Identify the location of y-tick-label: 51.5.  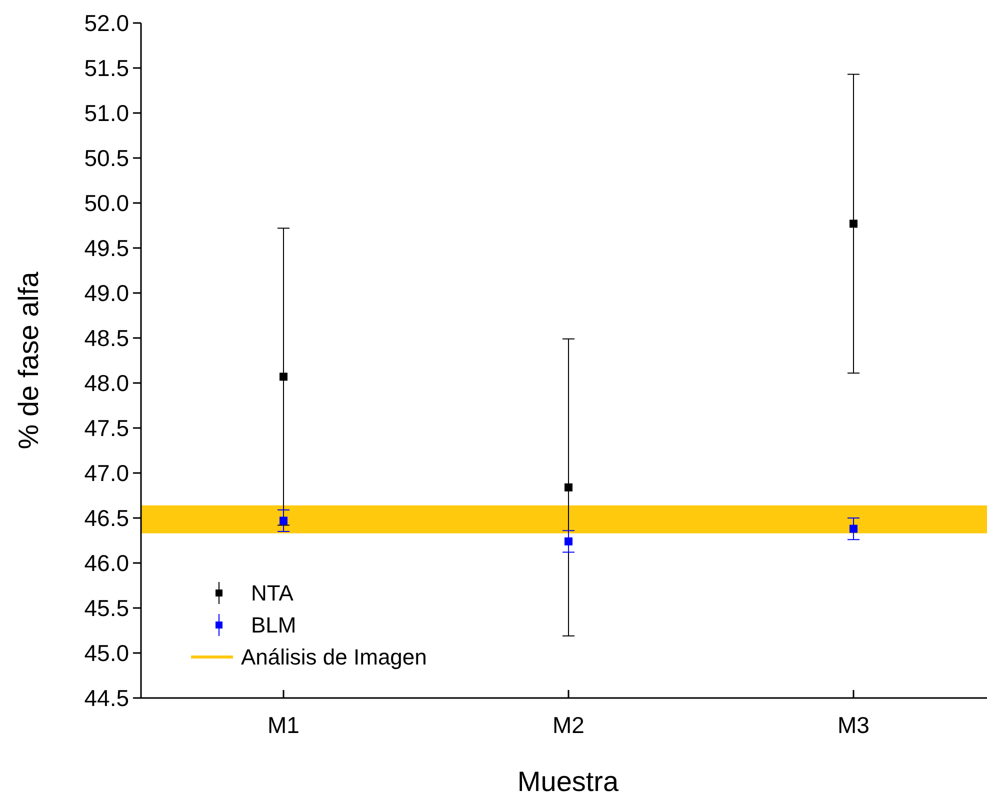
(106, 68).